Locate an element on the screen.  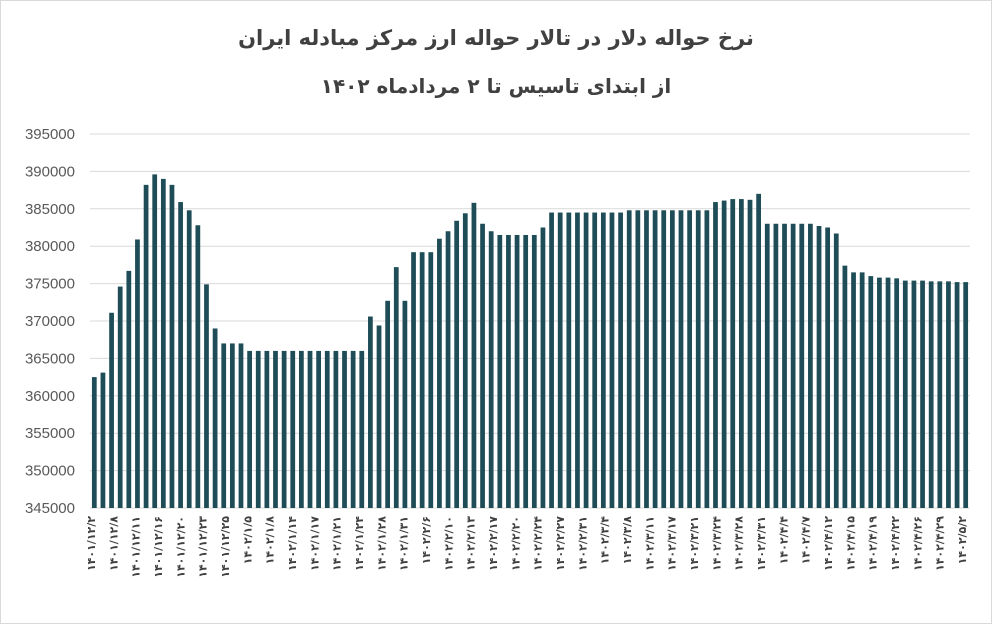
x-tick-label: ۱۴۰۱/۱۲/۱۶ is located at coordinates (158, 547).